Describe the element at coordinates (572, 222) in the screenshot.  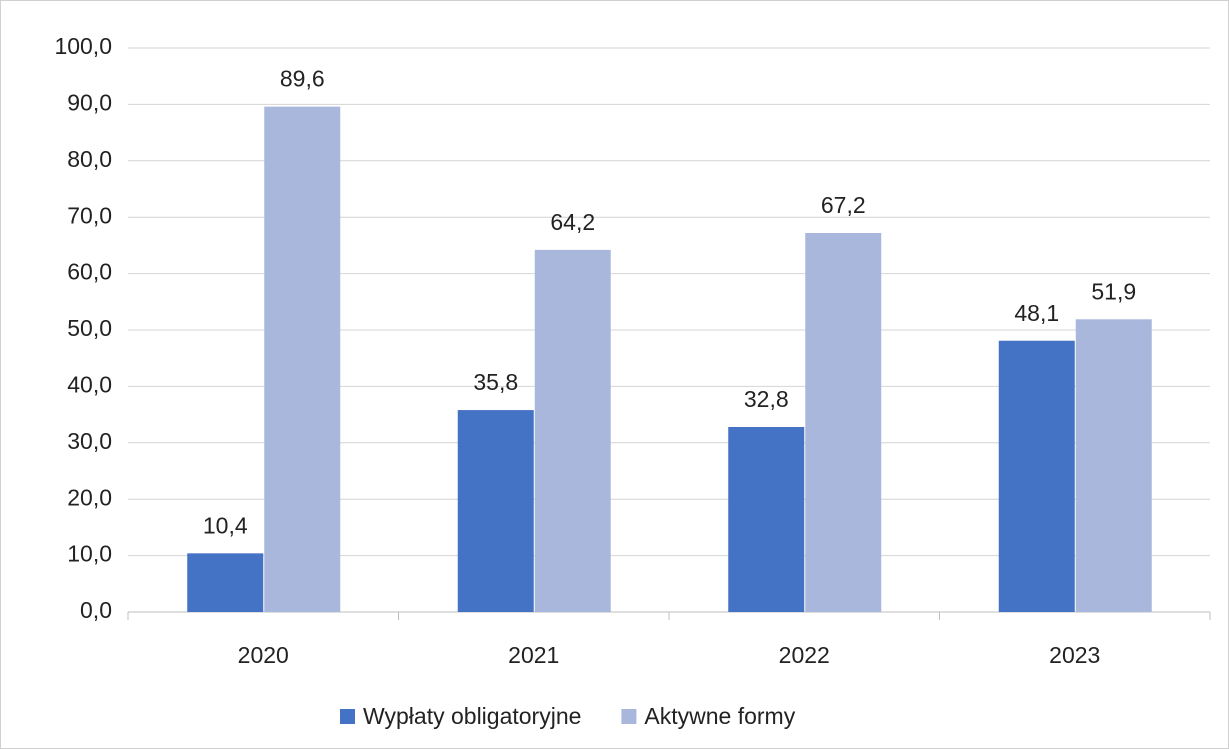
I see `data-label: 64,2` at that location.